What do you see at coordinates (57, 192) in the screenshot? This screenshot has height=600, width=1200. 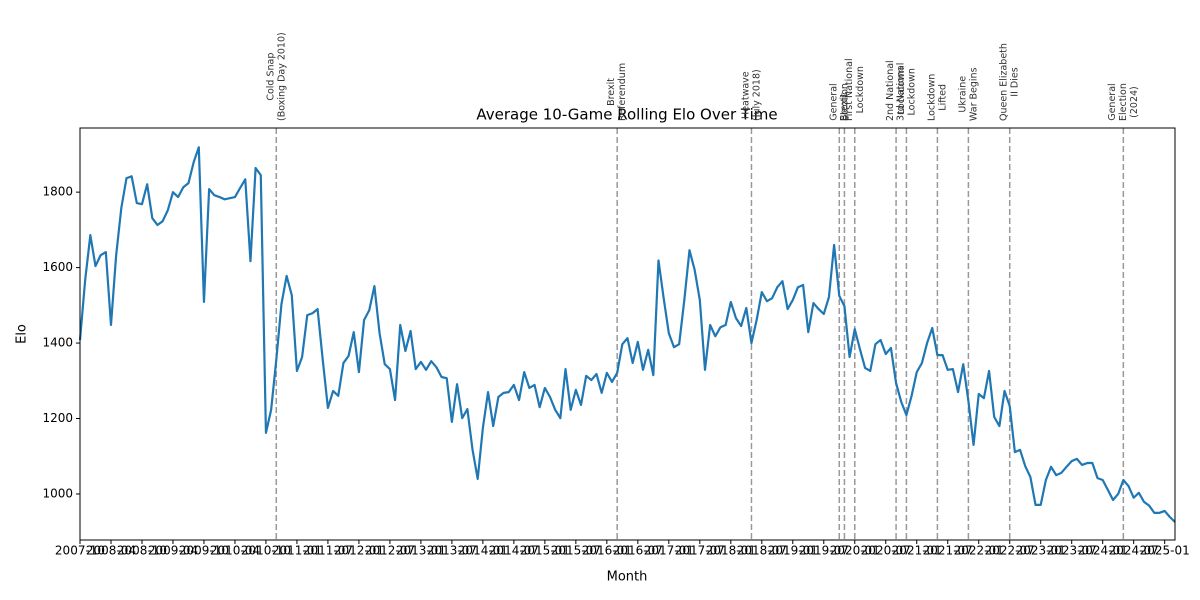 I see `y-tick-label: 1800` at bounding box center [57, 192].